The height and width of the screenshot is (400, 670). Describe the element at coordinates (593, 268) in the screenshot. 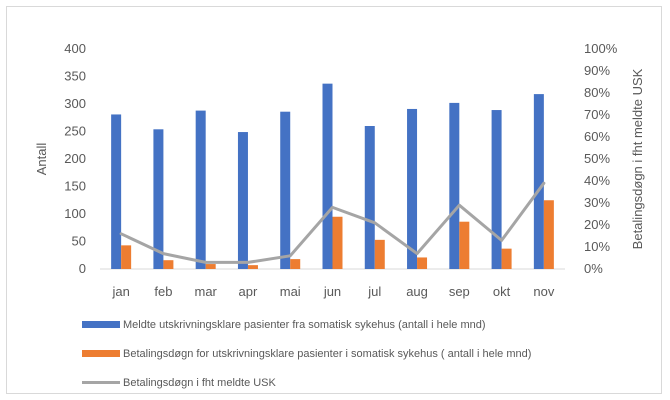

I see `y2-tick-label: 0%` at that location.